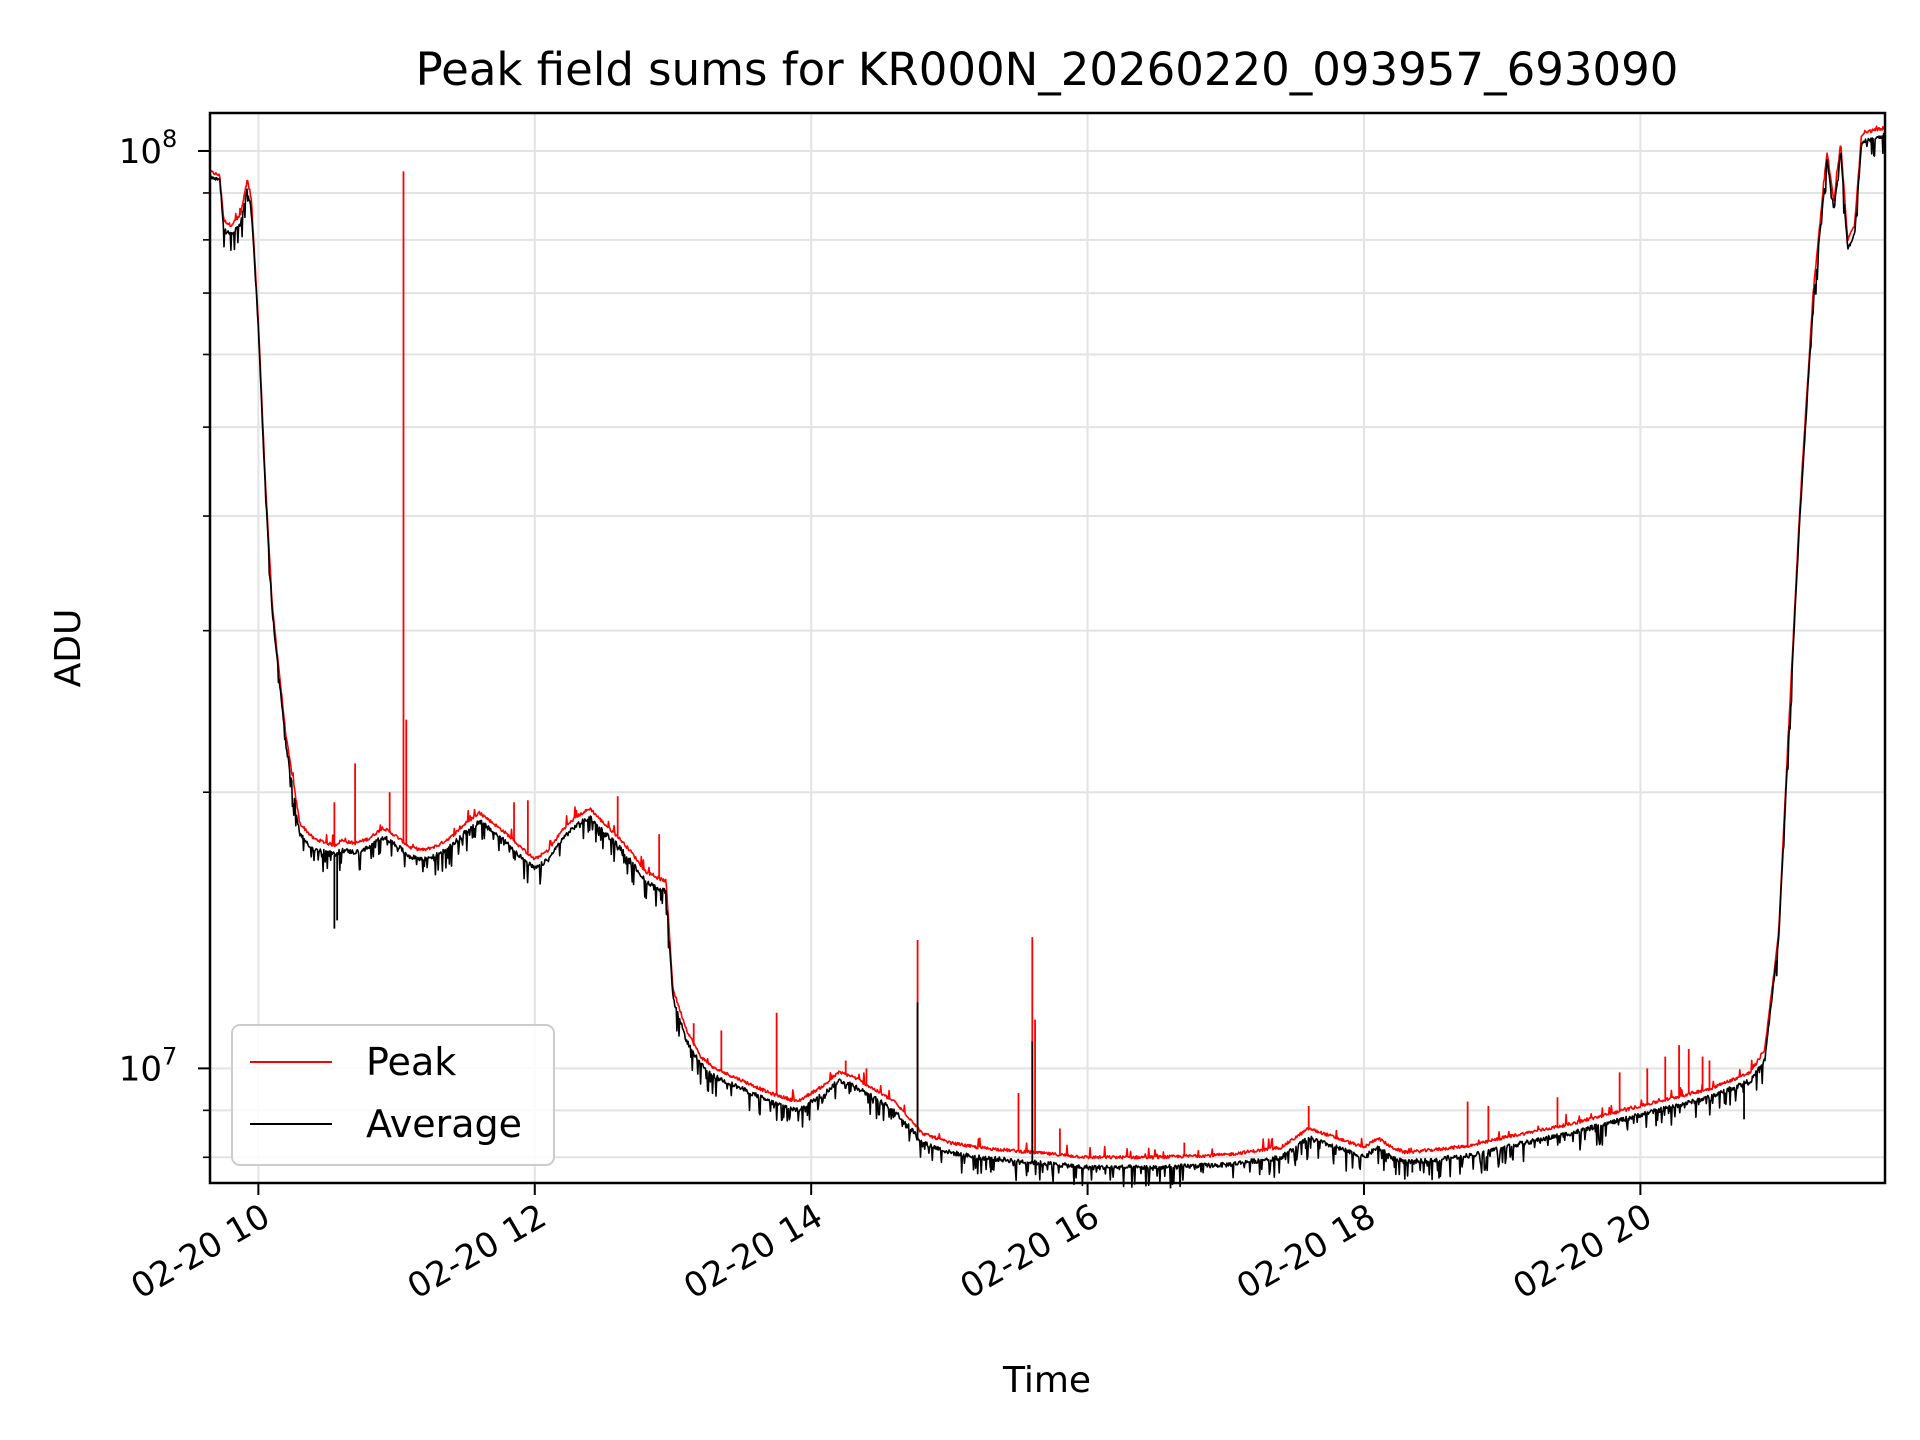 The image size is (1920, 1440). I want to click on y-axis-title: ADU, so click(68, 648).